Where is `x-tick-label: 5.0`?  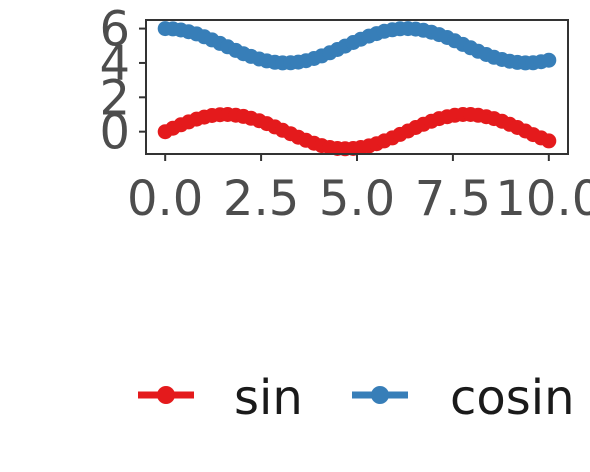
x-tick-label: 5.0 is located at coordinates (357, 199).